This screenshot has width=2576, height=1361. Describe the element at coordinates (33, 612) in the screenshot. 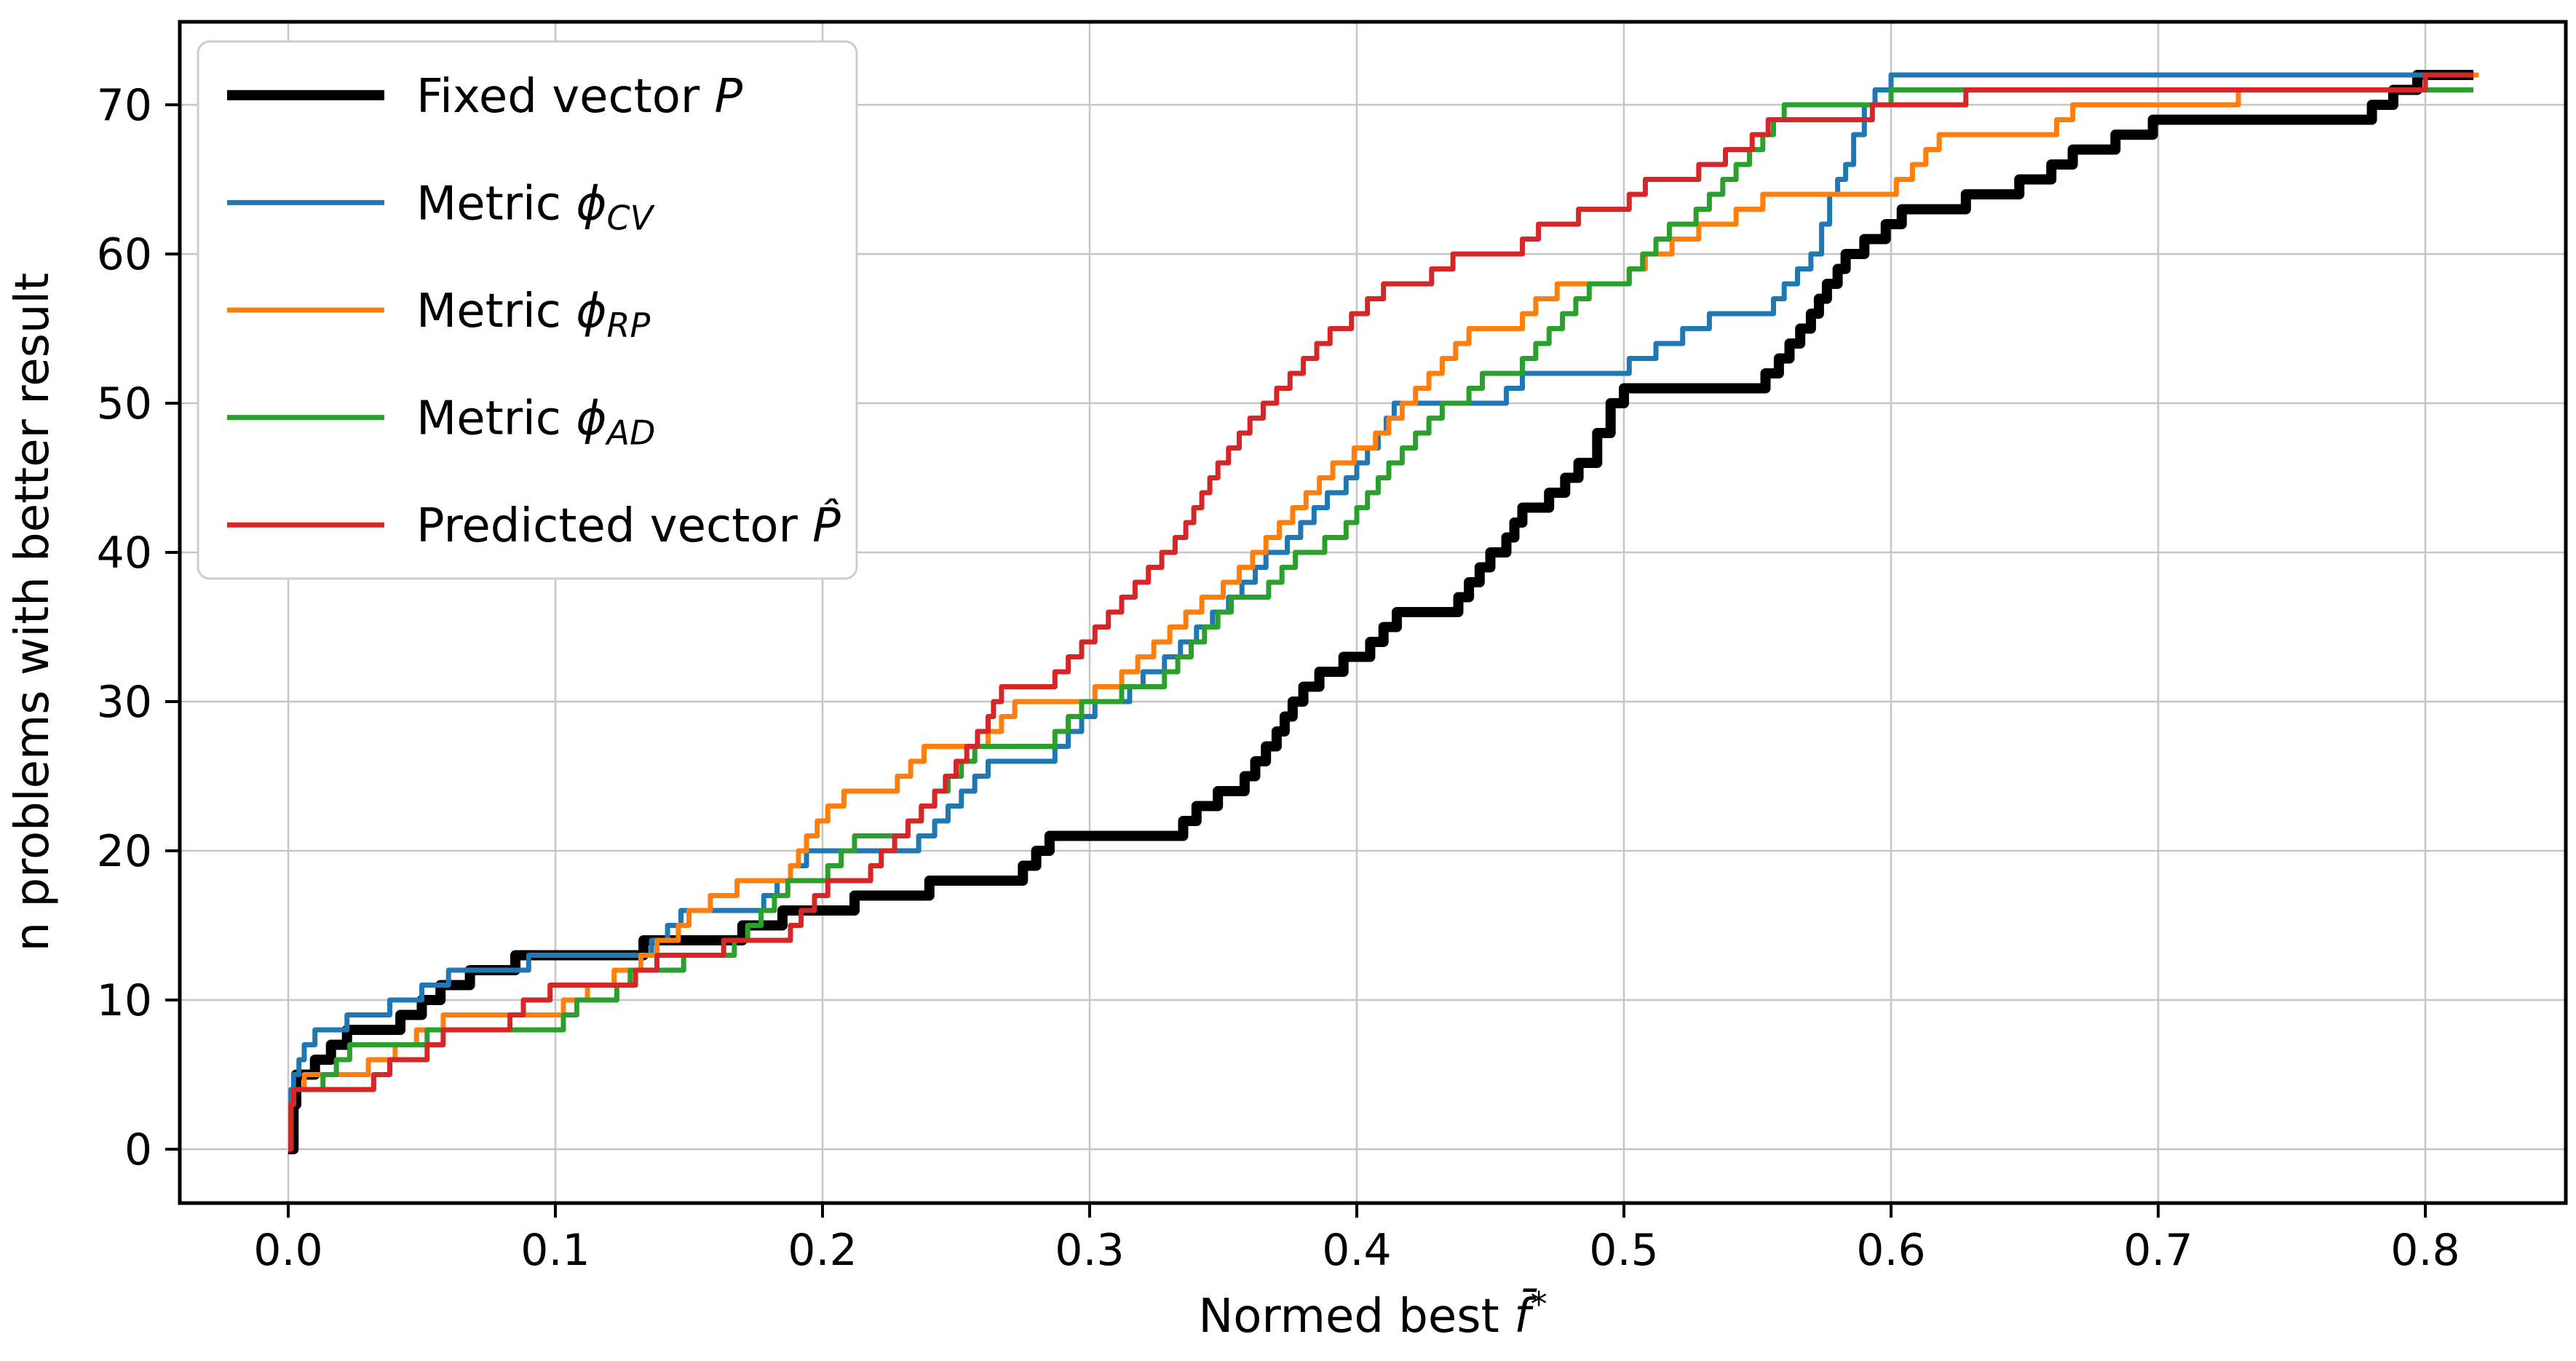

I see `y-axis-label: n problems with better result` at that location.